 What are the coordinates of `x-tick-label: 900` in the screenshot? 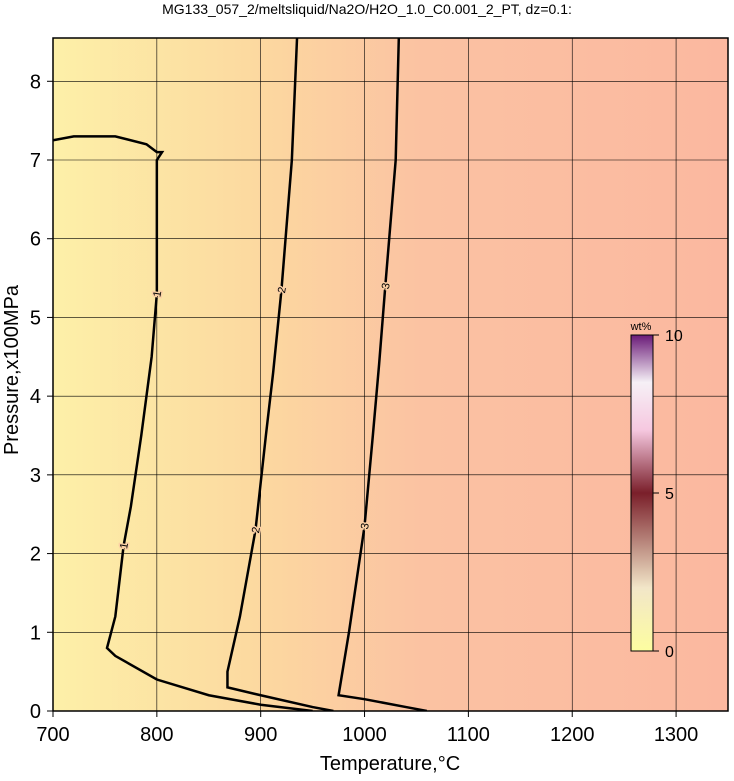 It's located at (260, 735).